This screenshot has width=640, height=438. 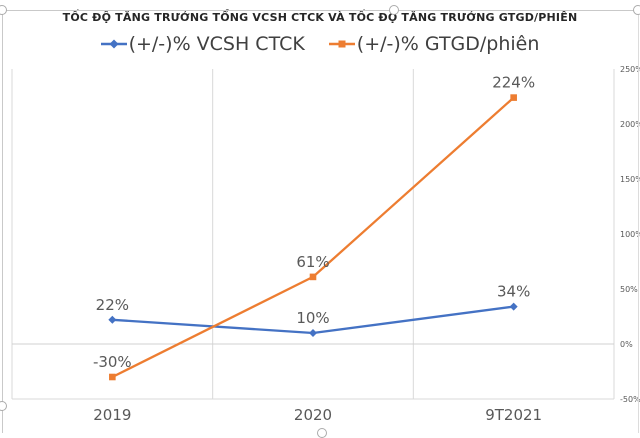 What do you see at coordinates (313, 415) in the screenshot?
I see `x-axis-category-label: 2020` at bounding box center [313, 415].